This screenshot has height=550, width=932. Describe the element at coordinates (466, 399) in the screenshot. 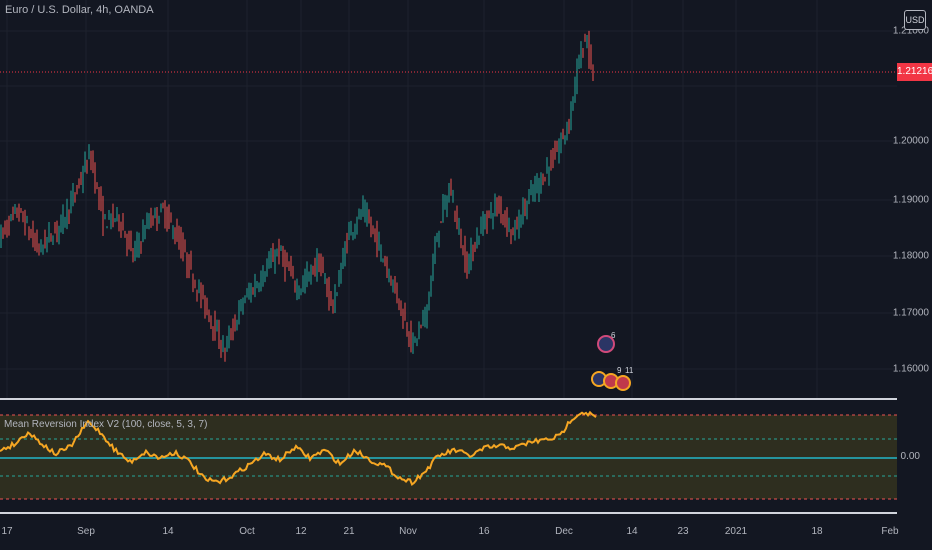

I see `pane-separator` at that location.